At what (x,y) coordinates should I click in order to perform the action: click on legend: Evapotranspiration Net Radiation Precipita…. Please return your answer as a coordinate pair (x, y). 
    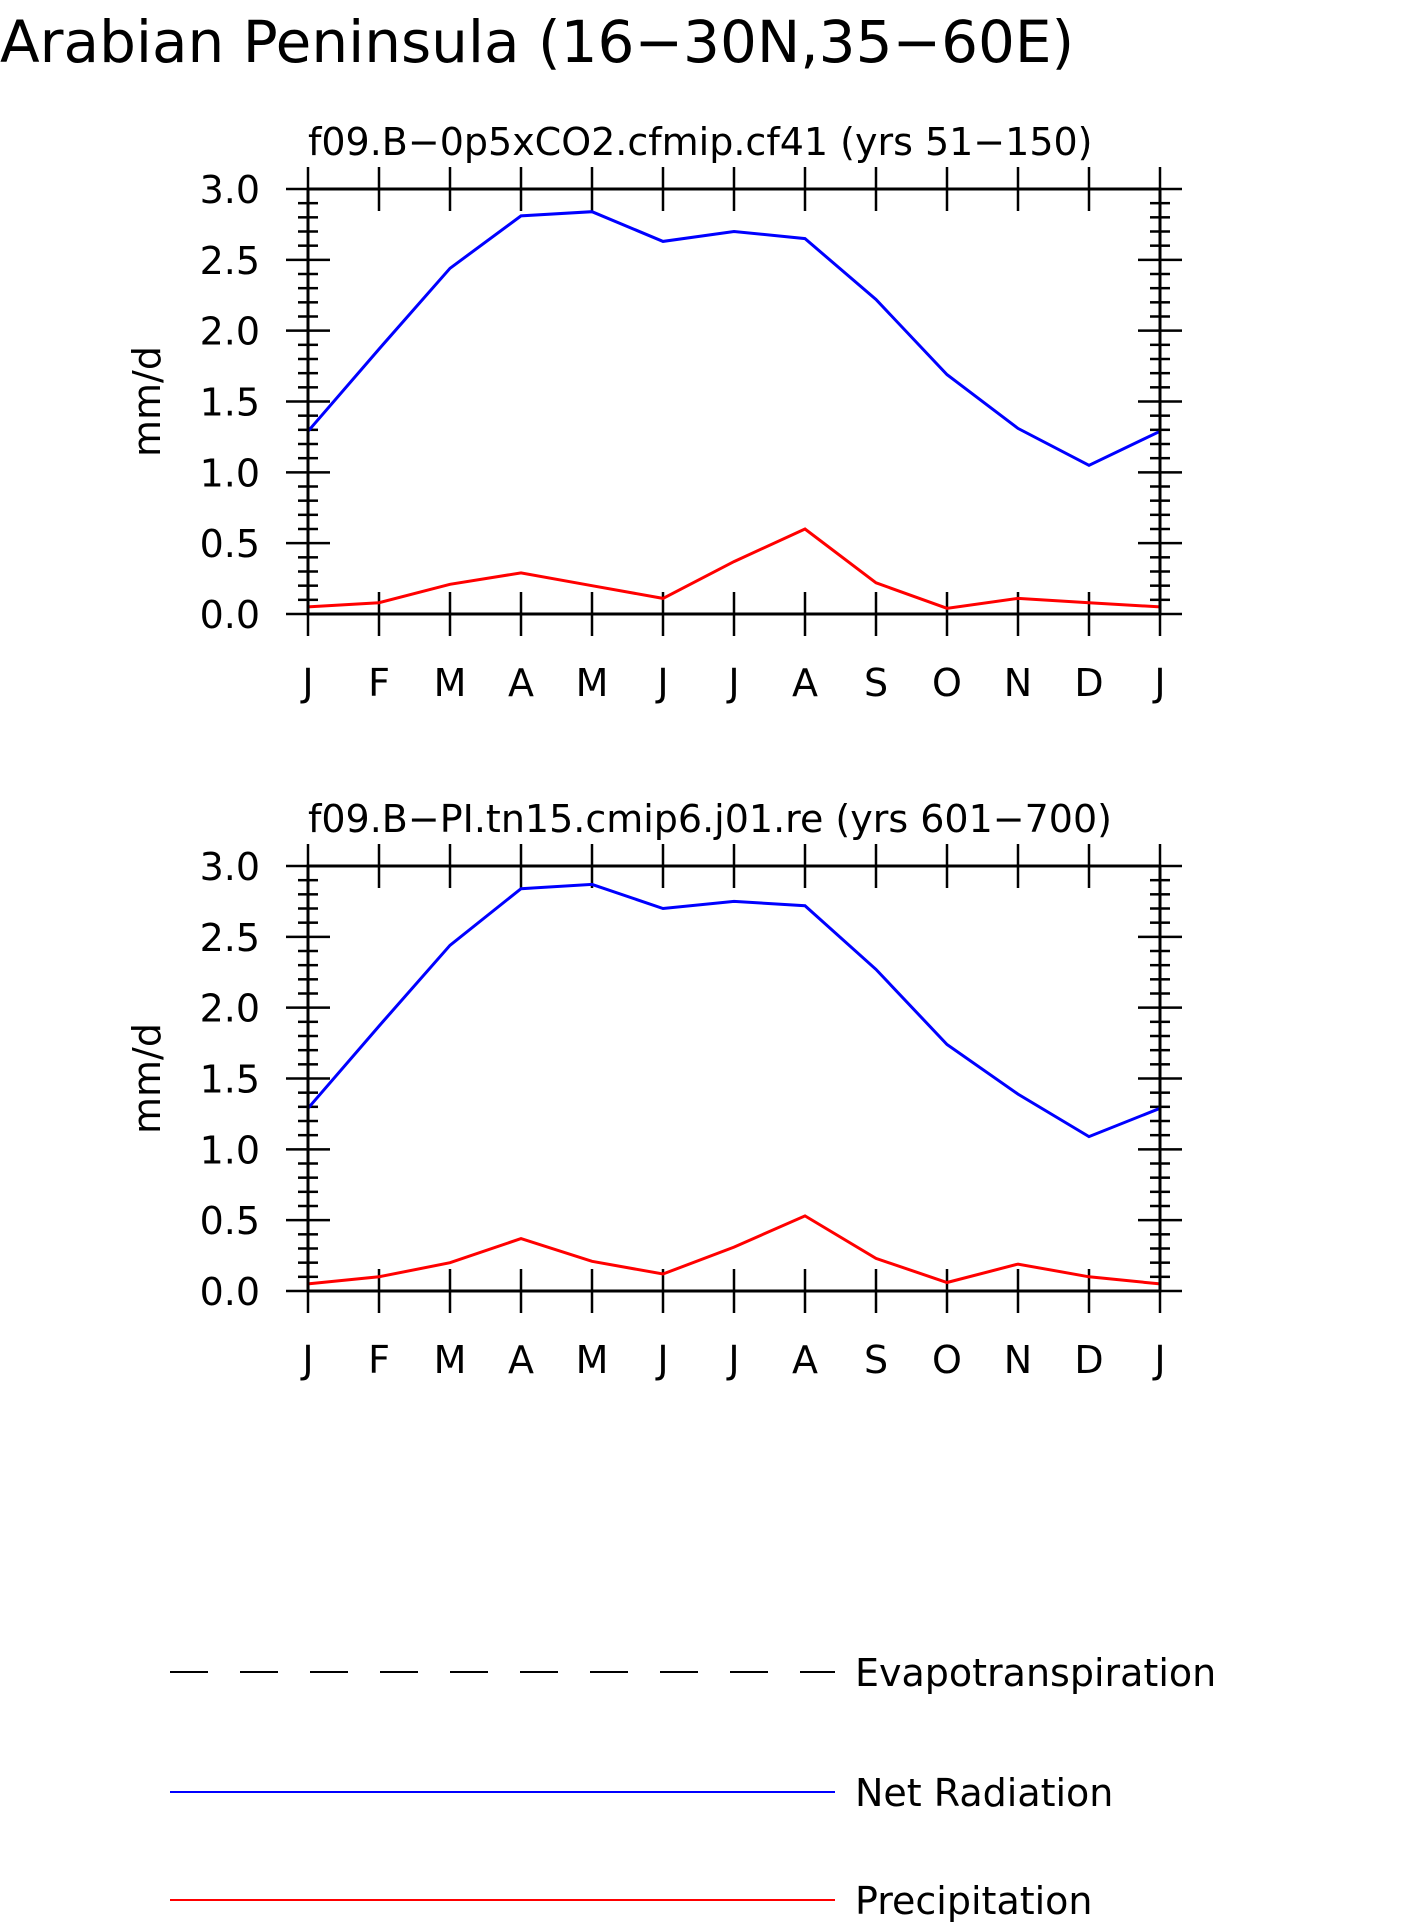
    Looking at the image, I should click on (693, 1787).